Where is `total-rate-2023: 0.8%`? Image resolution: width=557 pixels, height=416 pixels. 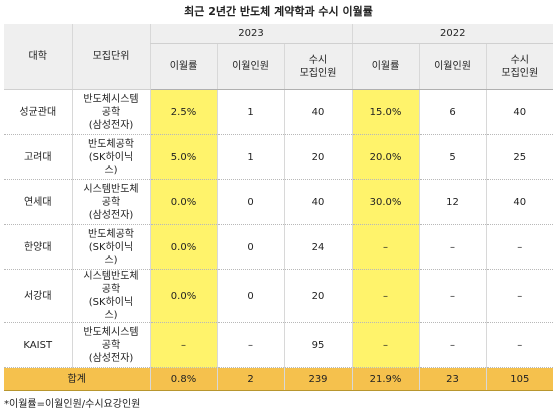 total-rate-2023: 0.8% is located at coordinates (183, 379).